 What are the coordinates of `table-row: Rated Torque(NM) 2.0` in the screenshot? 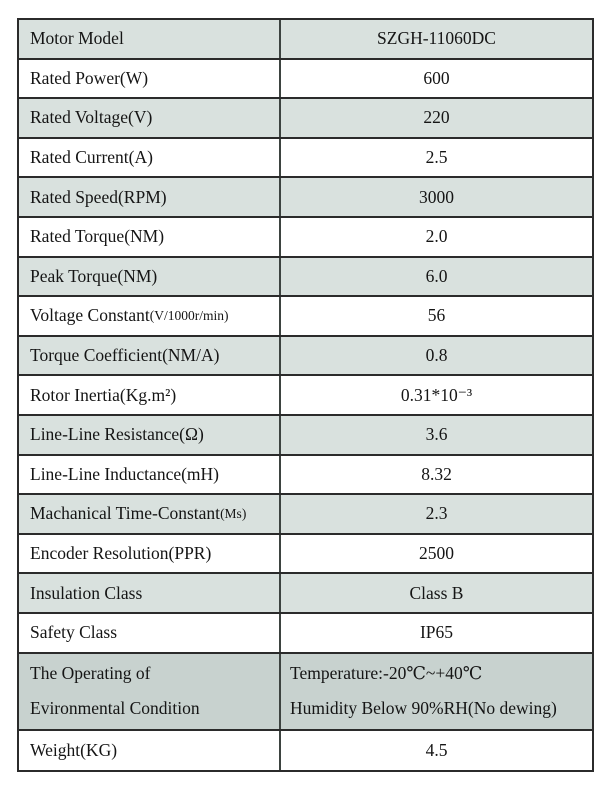 It's located at (305, 237).